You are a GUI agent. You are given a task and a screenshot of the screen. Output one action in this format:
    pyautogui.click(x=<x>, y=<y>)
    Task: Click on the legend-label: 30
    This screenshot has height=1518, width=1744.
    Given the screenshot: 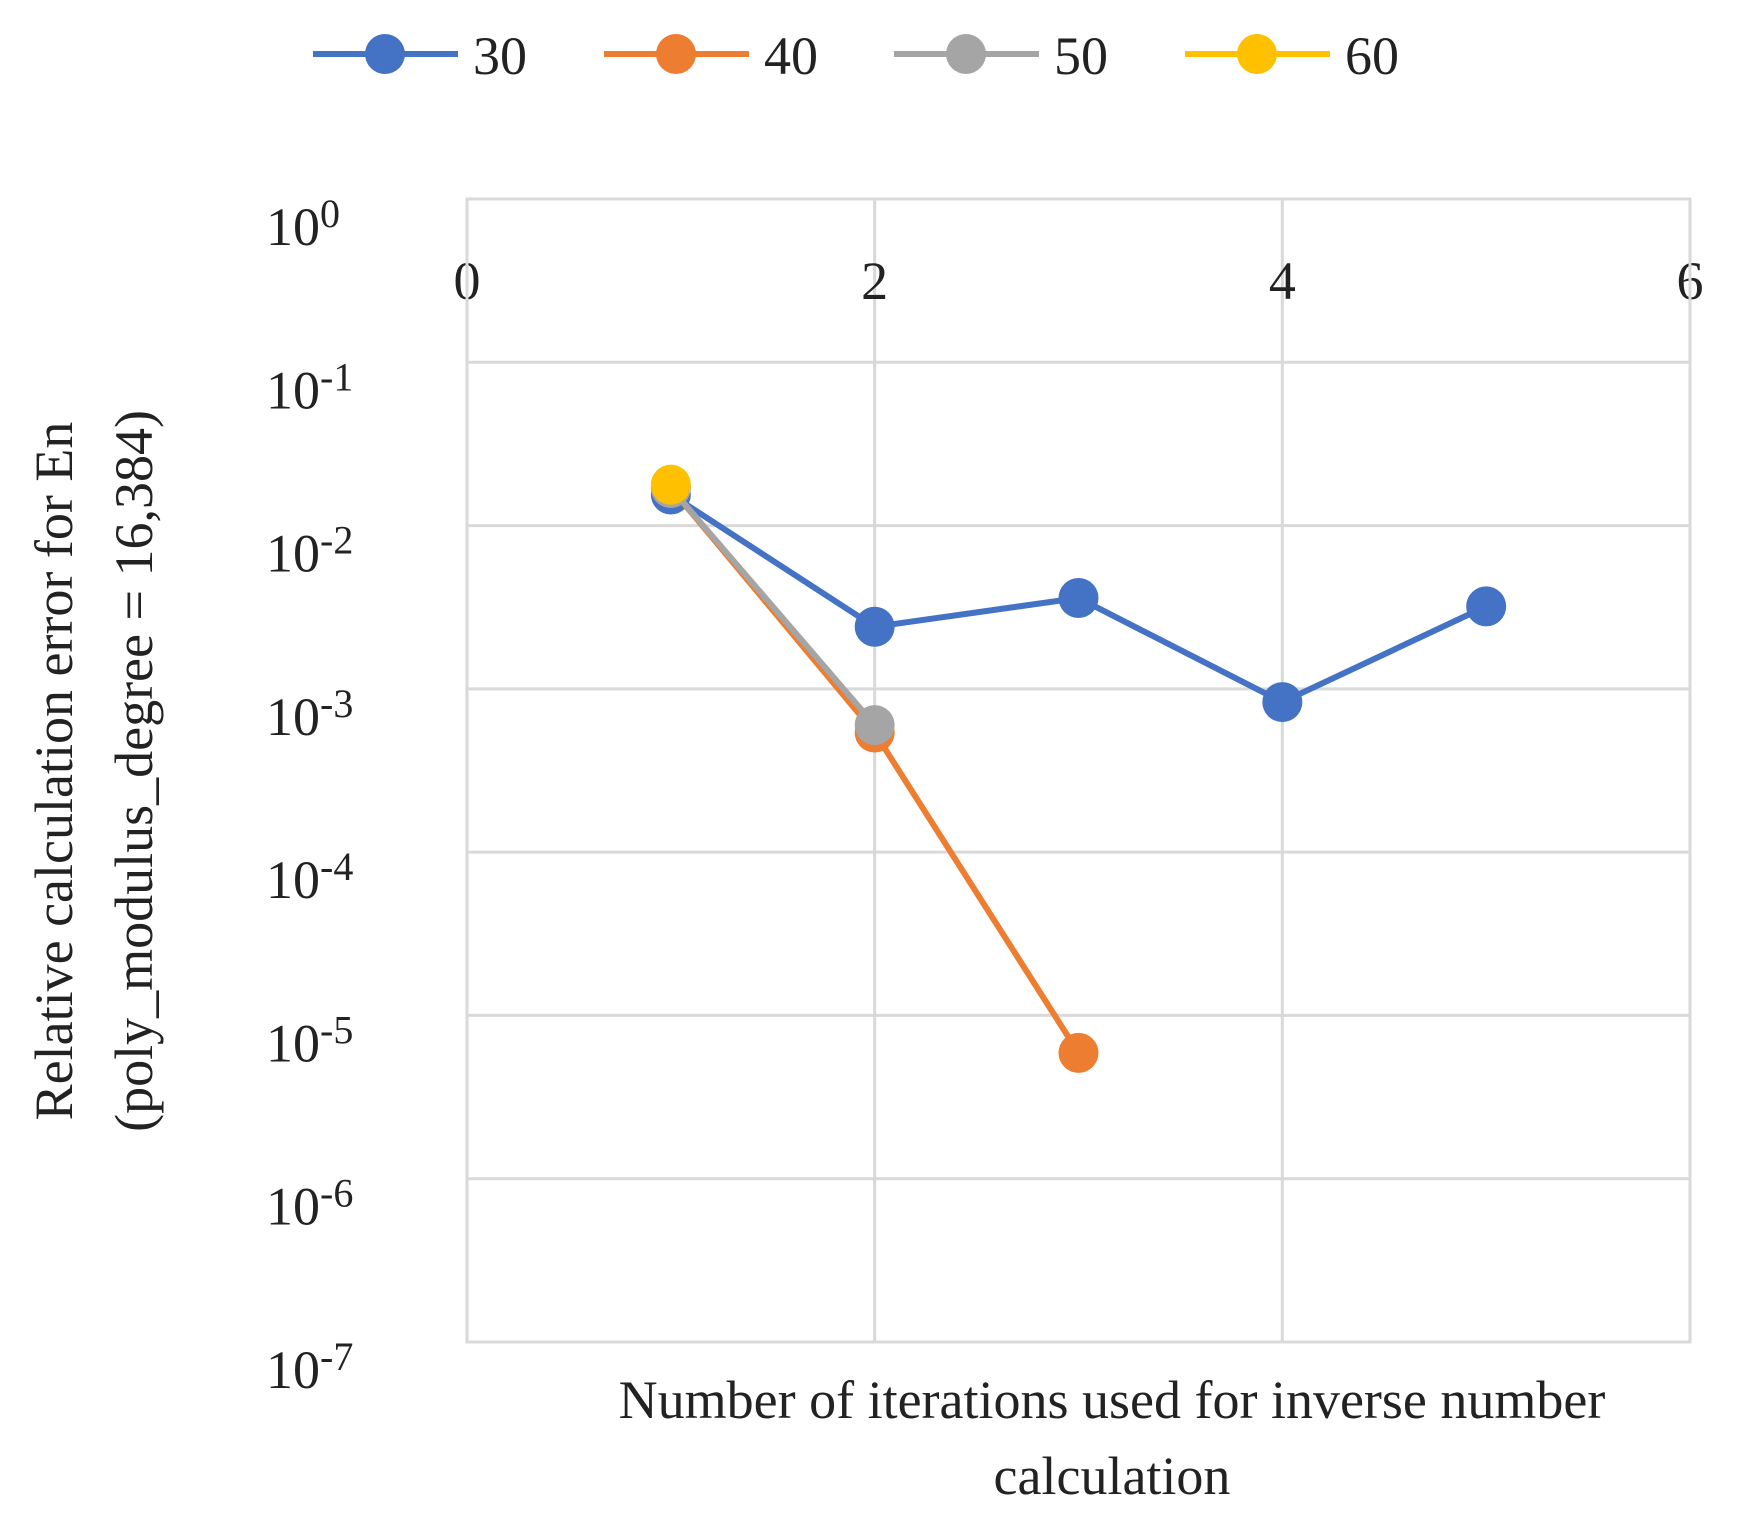 What is the action you would take?
    pyautogui.click(x=500, y=56)
    